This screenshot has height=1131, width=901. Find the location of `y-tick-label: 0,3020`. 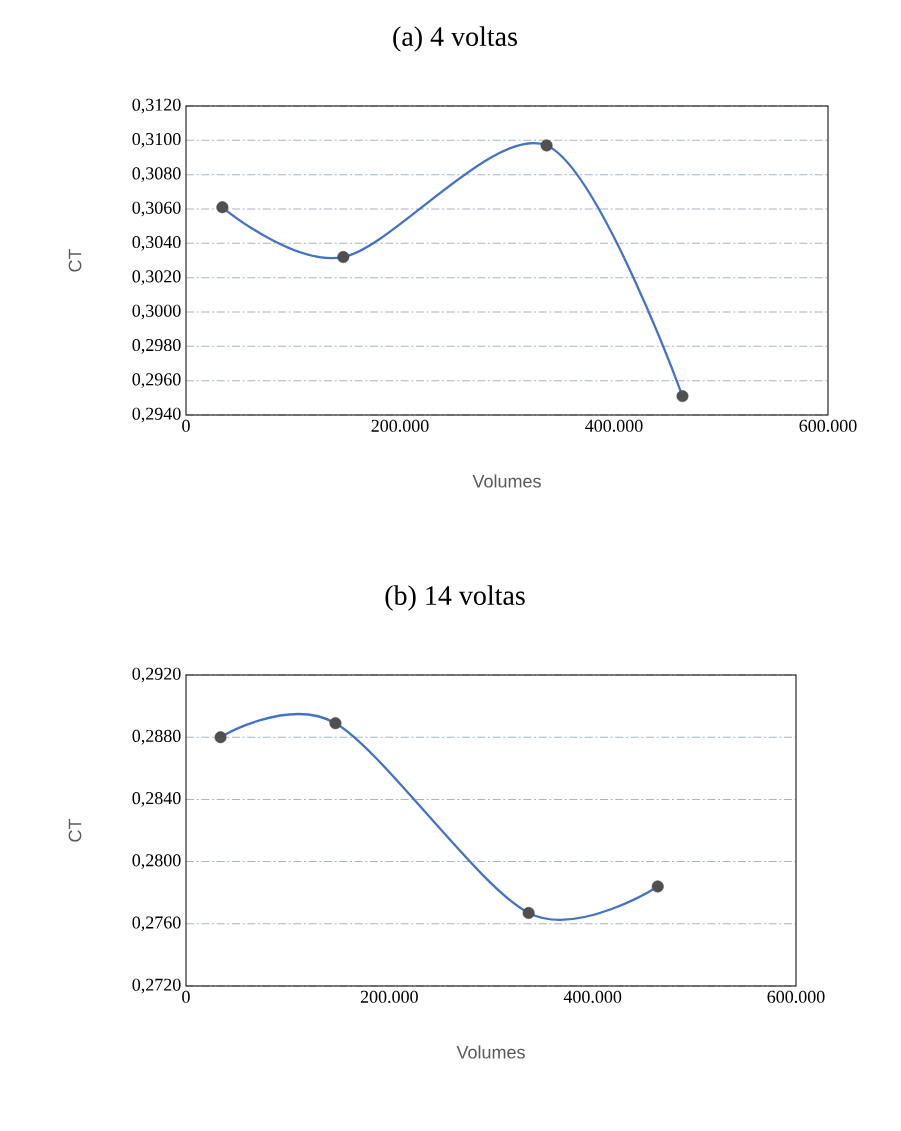

y-tick-label: 0,3020 is located at coordinates (156, 278).